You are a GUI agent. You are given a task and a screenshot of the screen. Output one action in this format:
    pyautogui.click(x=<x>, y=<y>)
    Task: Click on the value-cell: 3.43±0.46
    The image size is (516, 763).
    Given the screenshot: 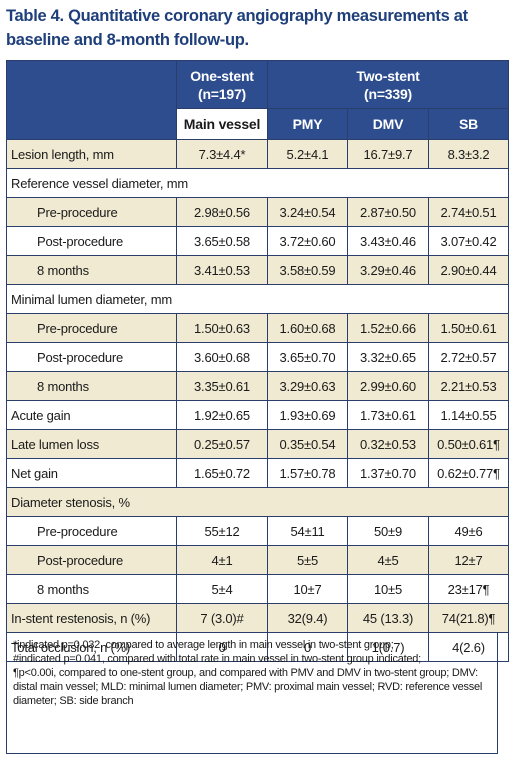 What is the action you would take?
    pyautogui.click(x=388, y=241)
    